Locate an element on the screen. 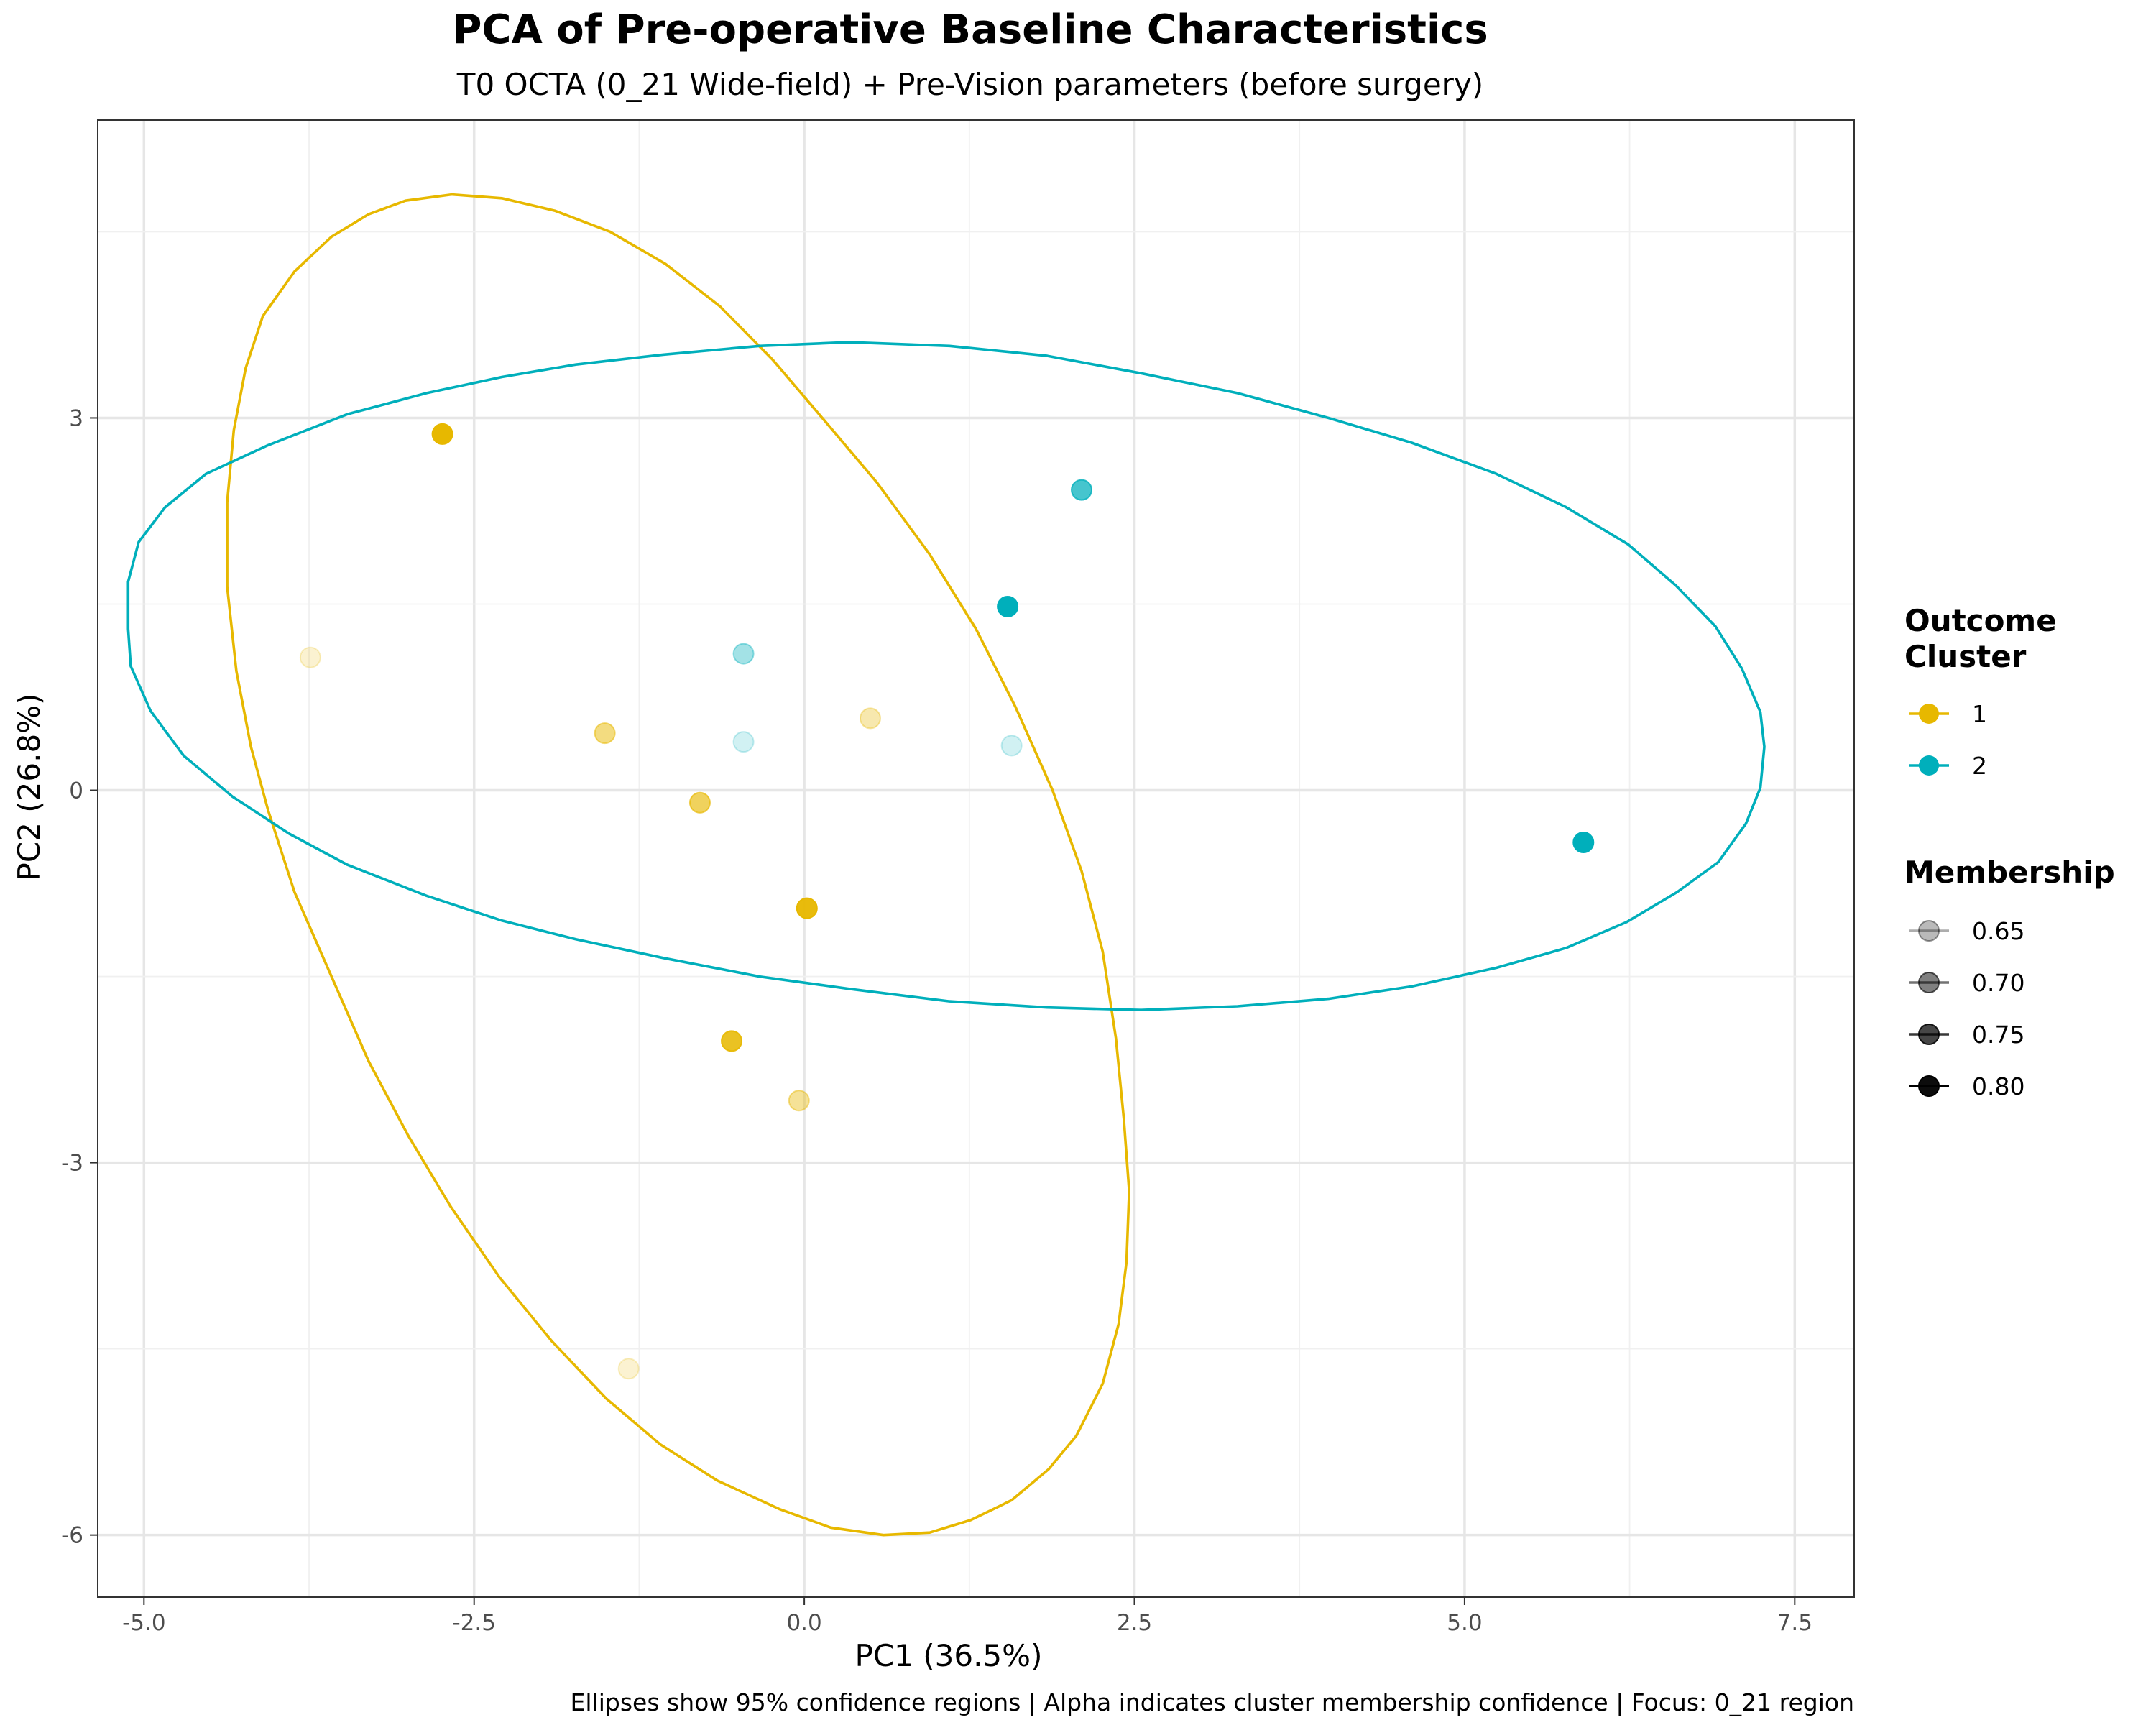 This screenshot has width=2156, height=1725. legend-entry-cluster-1: 1 is located at coordinates (1948, 714).